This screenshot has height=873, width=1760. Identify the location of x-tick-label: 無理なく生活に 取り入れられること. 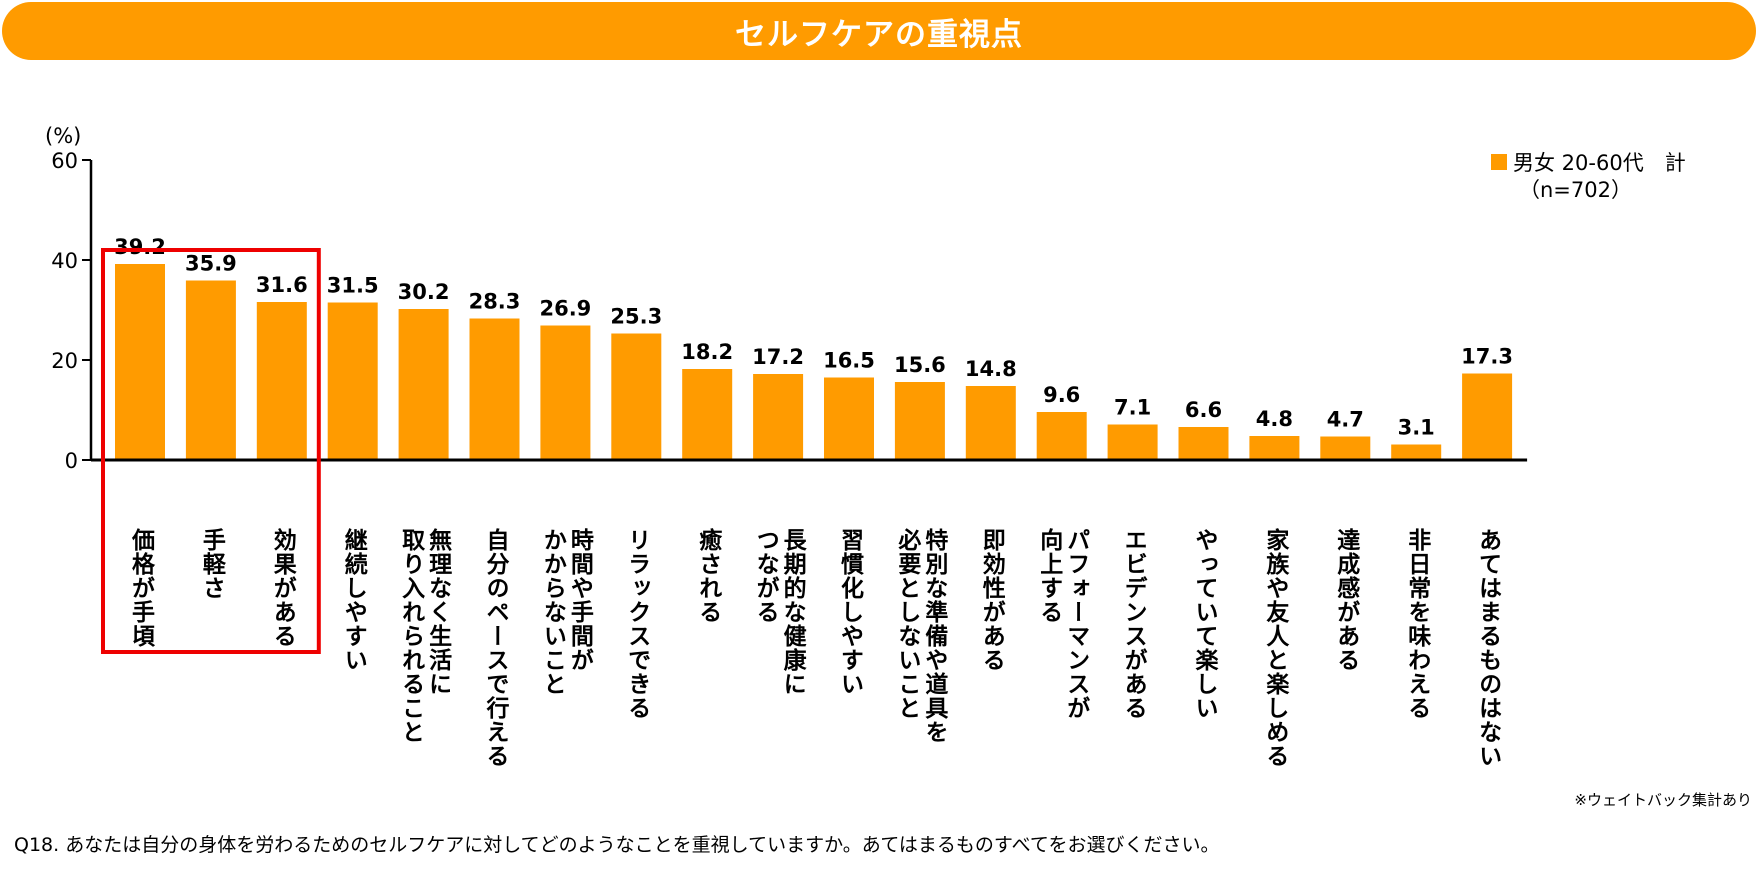
(424, 636).